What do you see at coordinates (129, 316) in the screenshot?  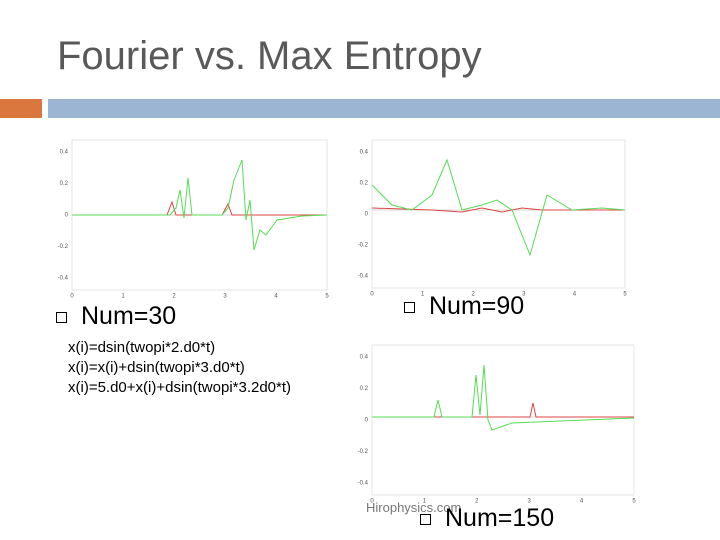 I see `bullet-text: Num=30` at bounding box center [129, 316].